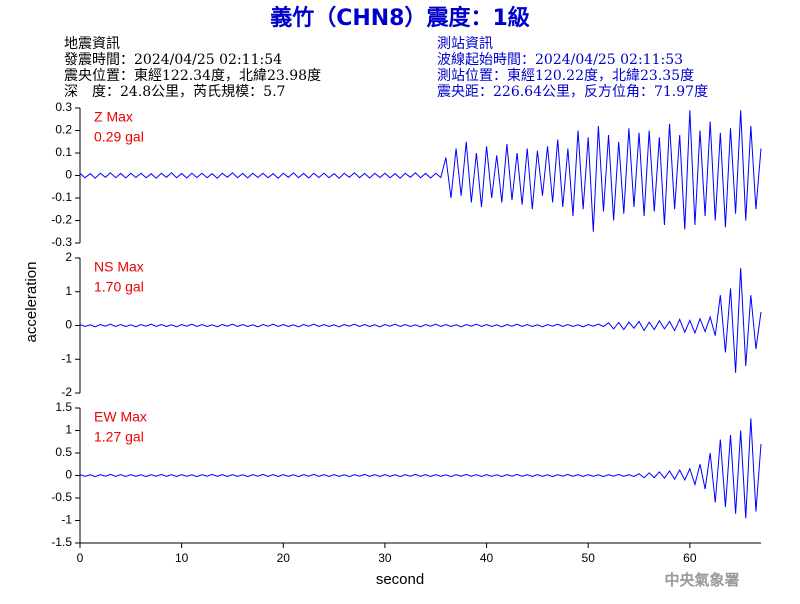  What do you see at coordinates (61, 542) in the screenshot?
I see `y-tick-label: -1.5` at bounding box center [61, 542].